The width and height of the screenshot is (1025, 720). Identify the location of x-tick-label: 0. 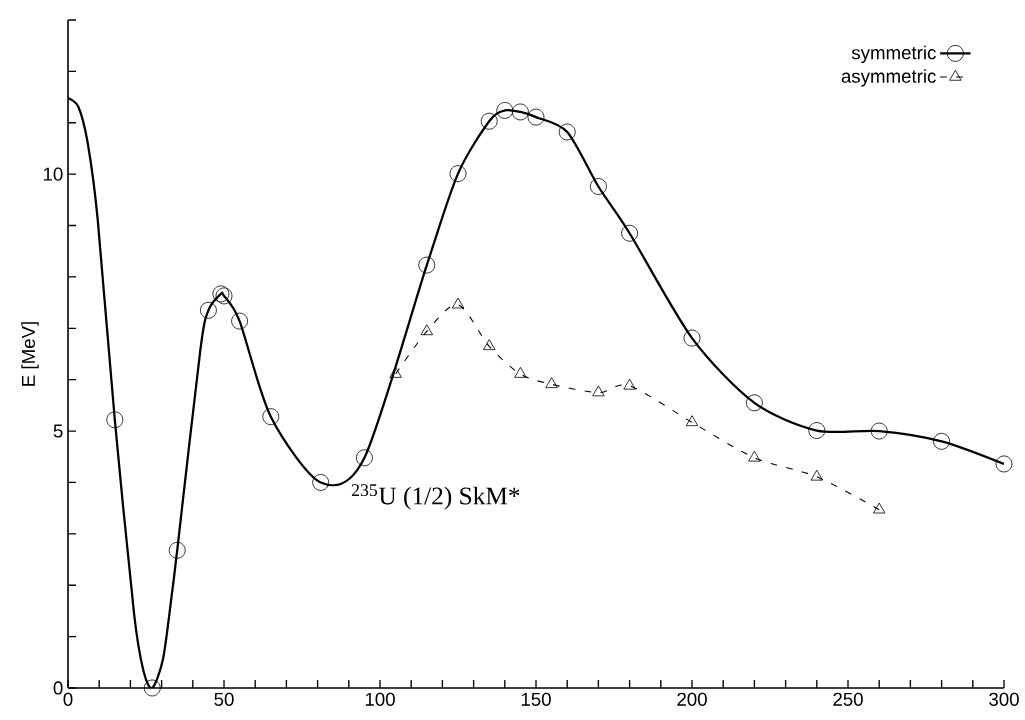
(68, 699).